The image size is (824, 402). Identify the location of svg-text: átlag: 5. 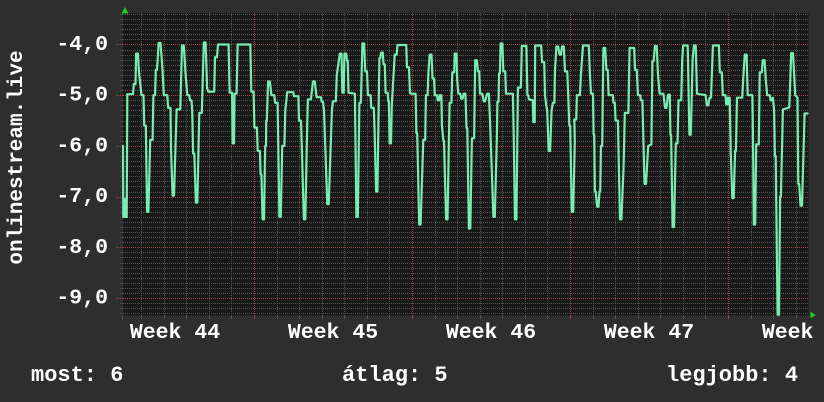
(395, 375).